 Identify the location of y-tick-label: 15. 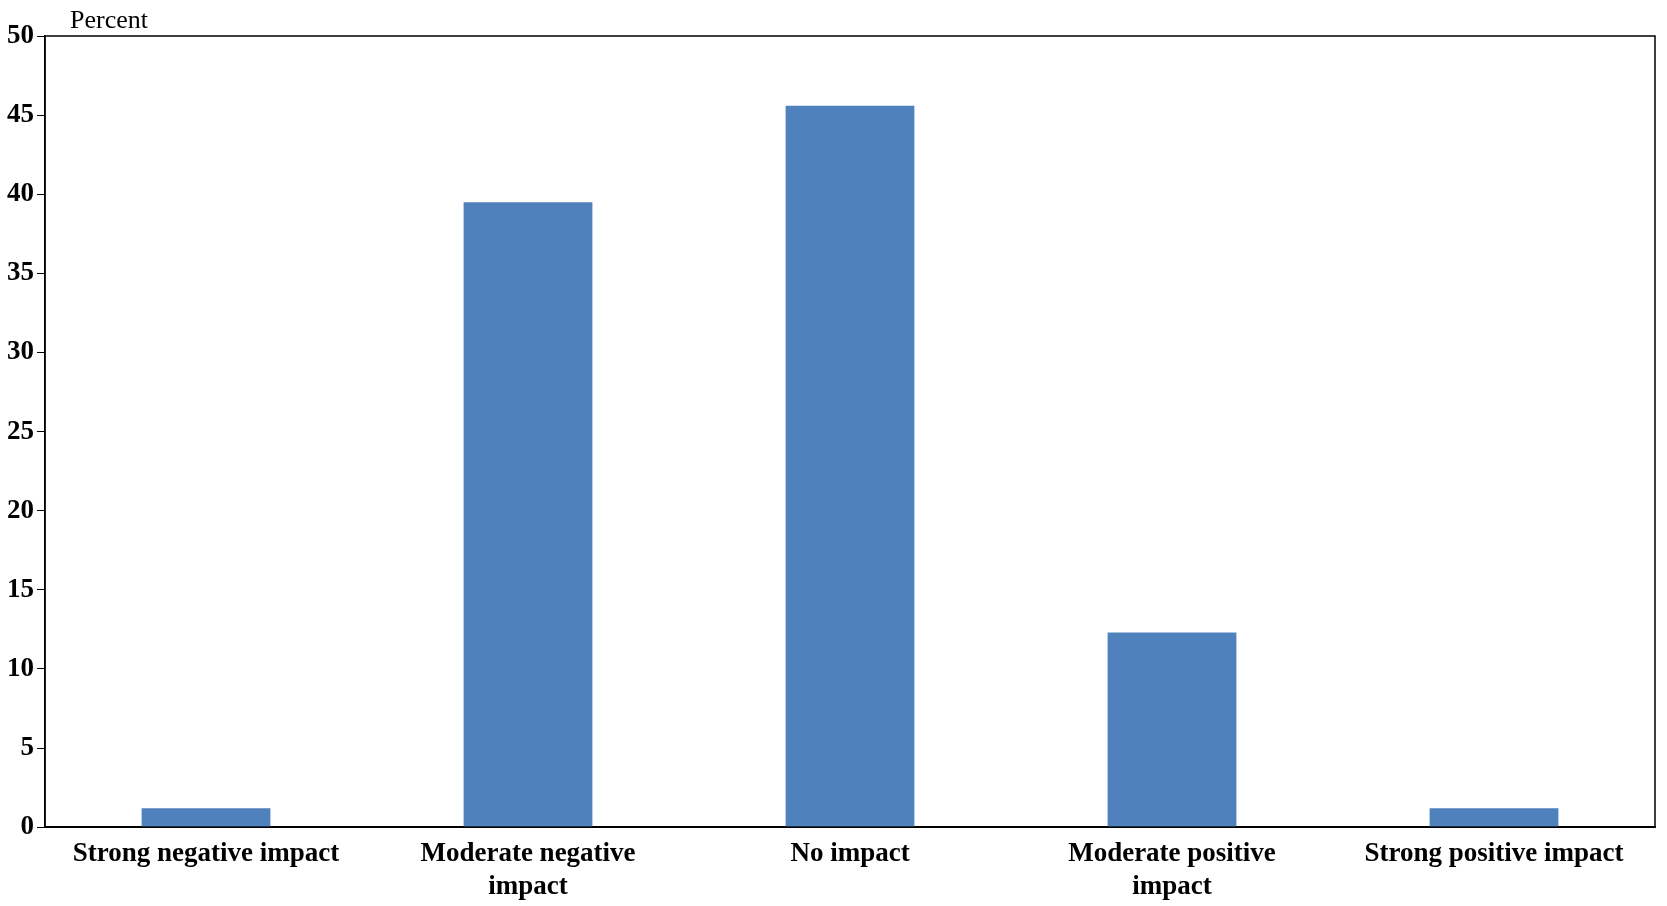
(20, 587).